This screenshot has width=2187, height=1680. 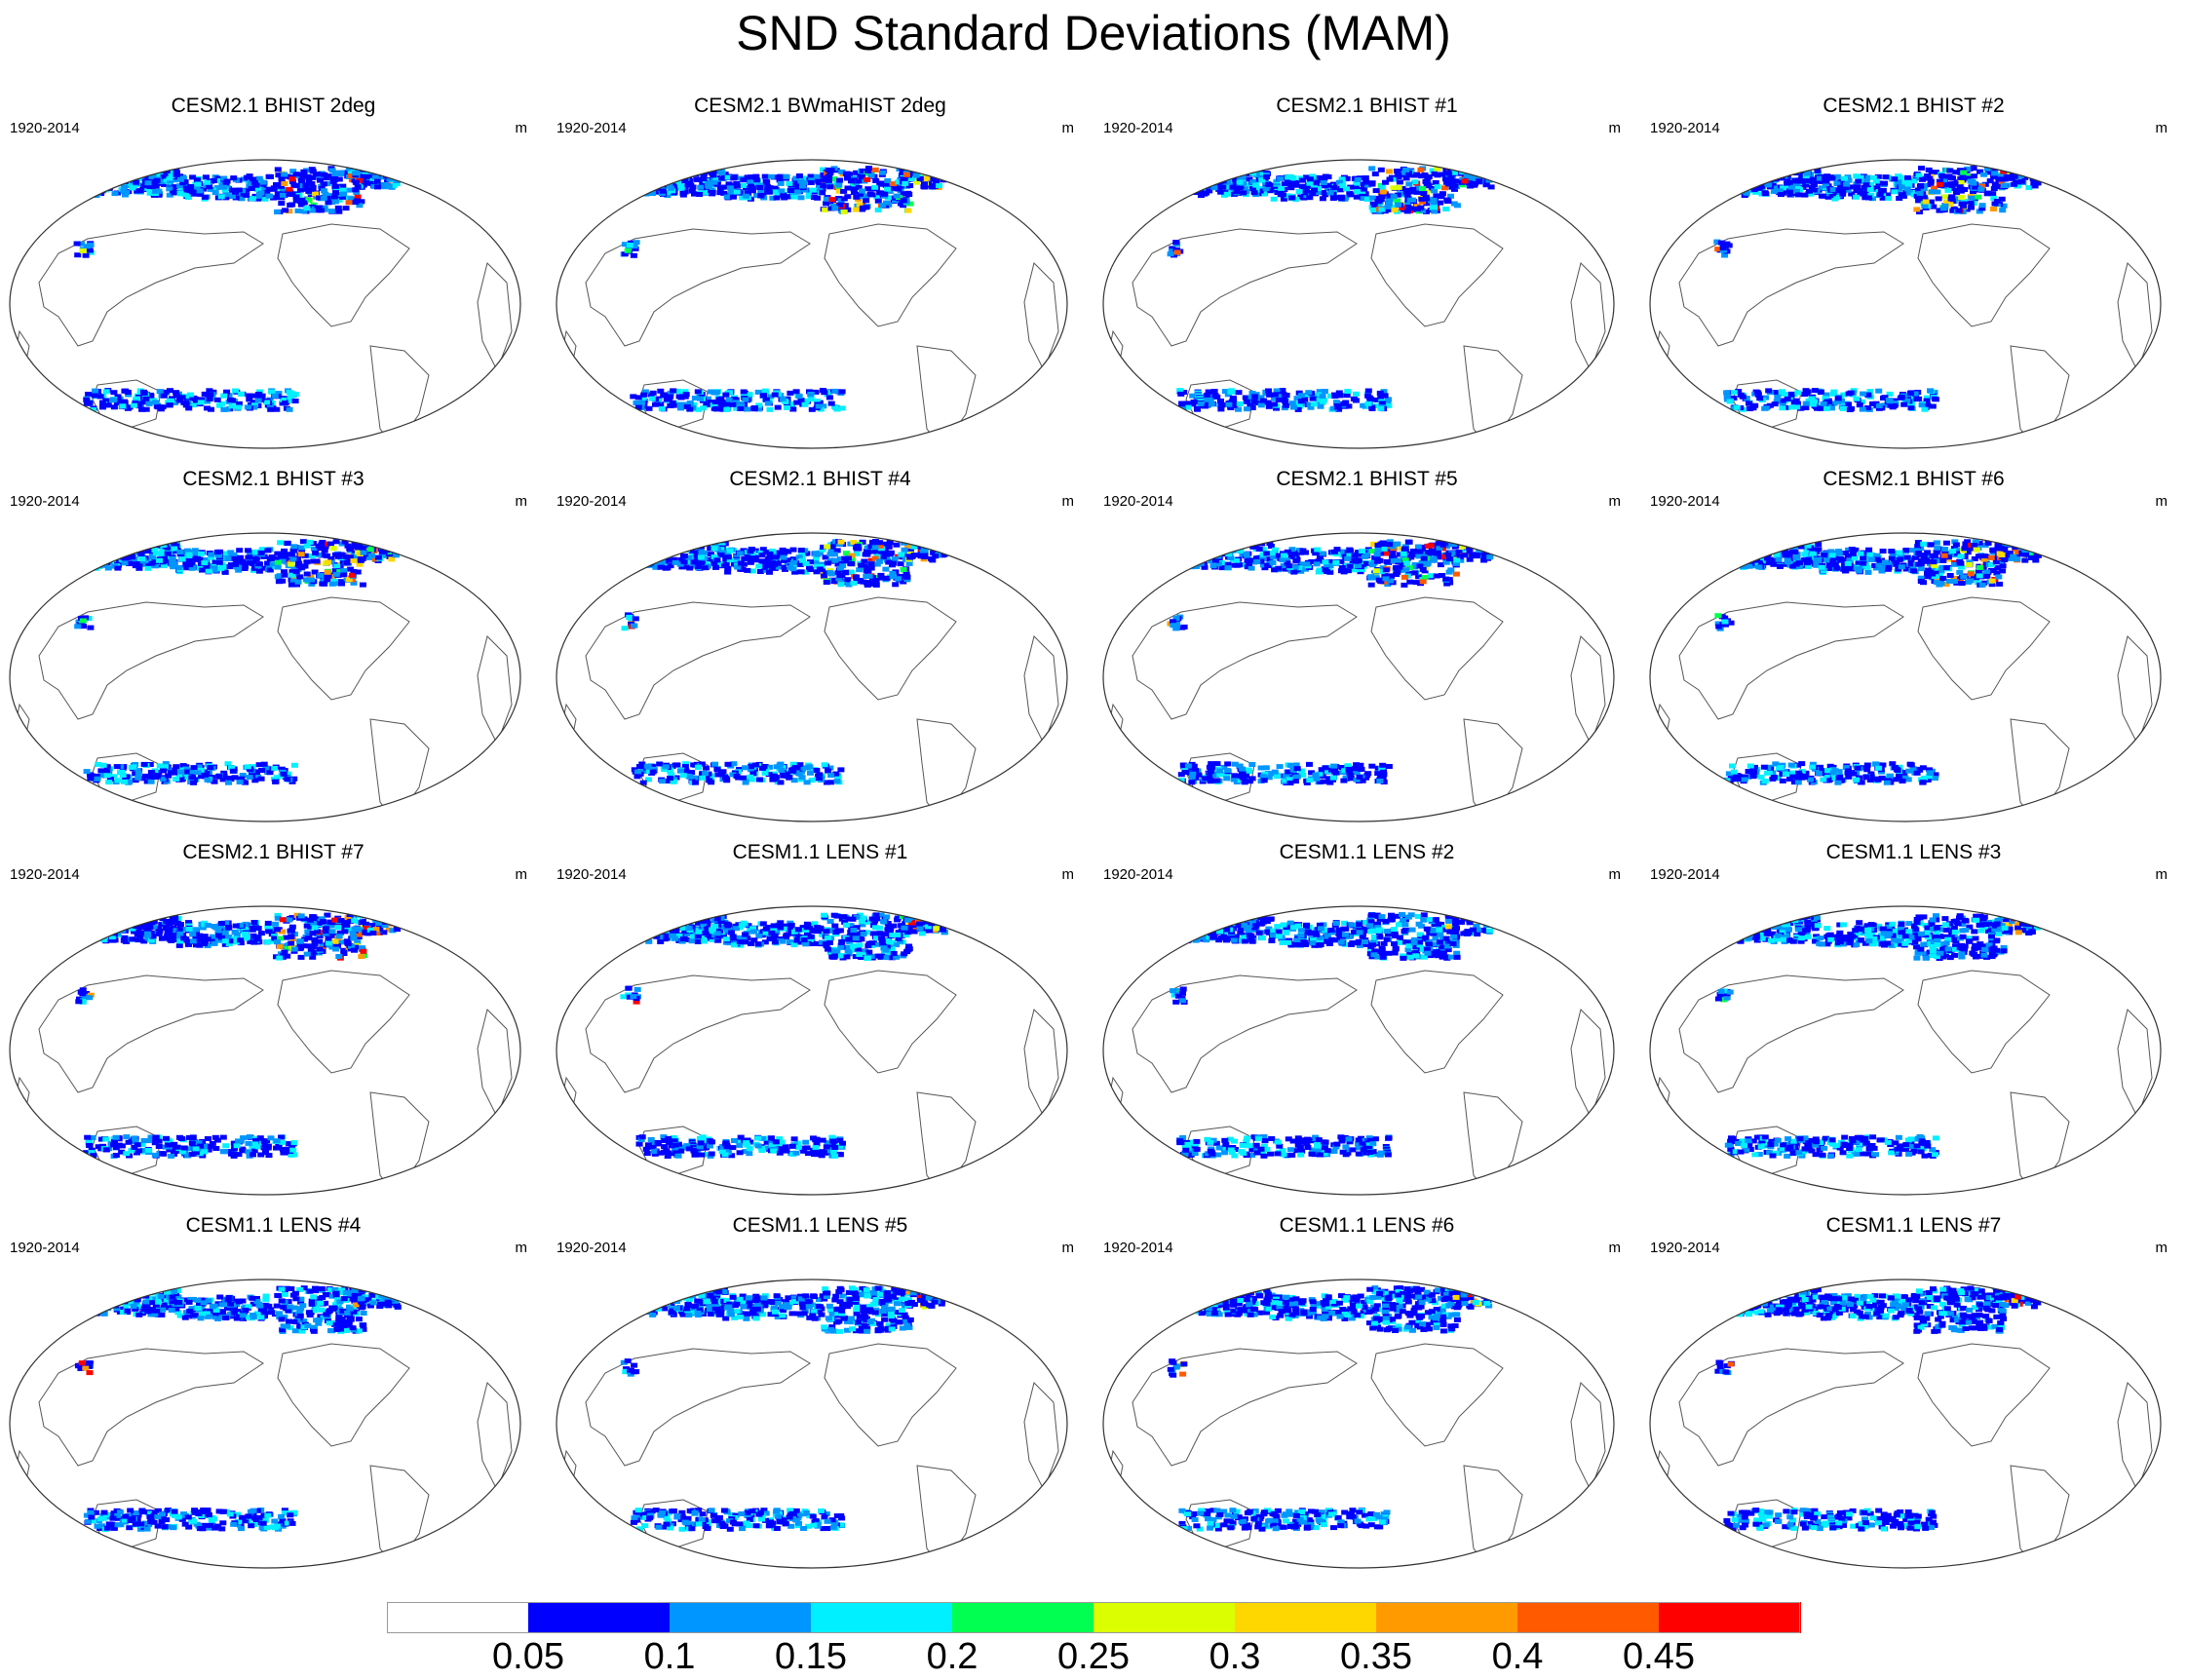 What do you see at coordinates (1685, 128) in the screenshot?
I see `panel-period-label: 1920-2014` at bounding box center [1685, 128].